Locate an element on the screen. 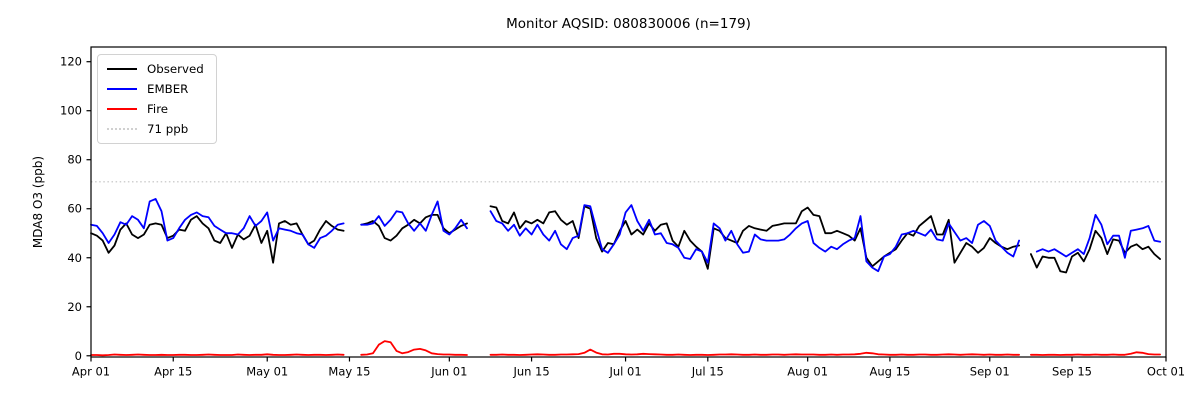 This screenshot has height=400, width=1200. x-tick-label: May 01 is located at coordinates (267, 372).